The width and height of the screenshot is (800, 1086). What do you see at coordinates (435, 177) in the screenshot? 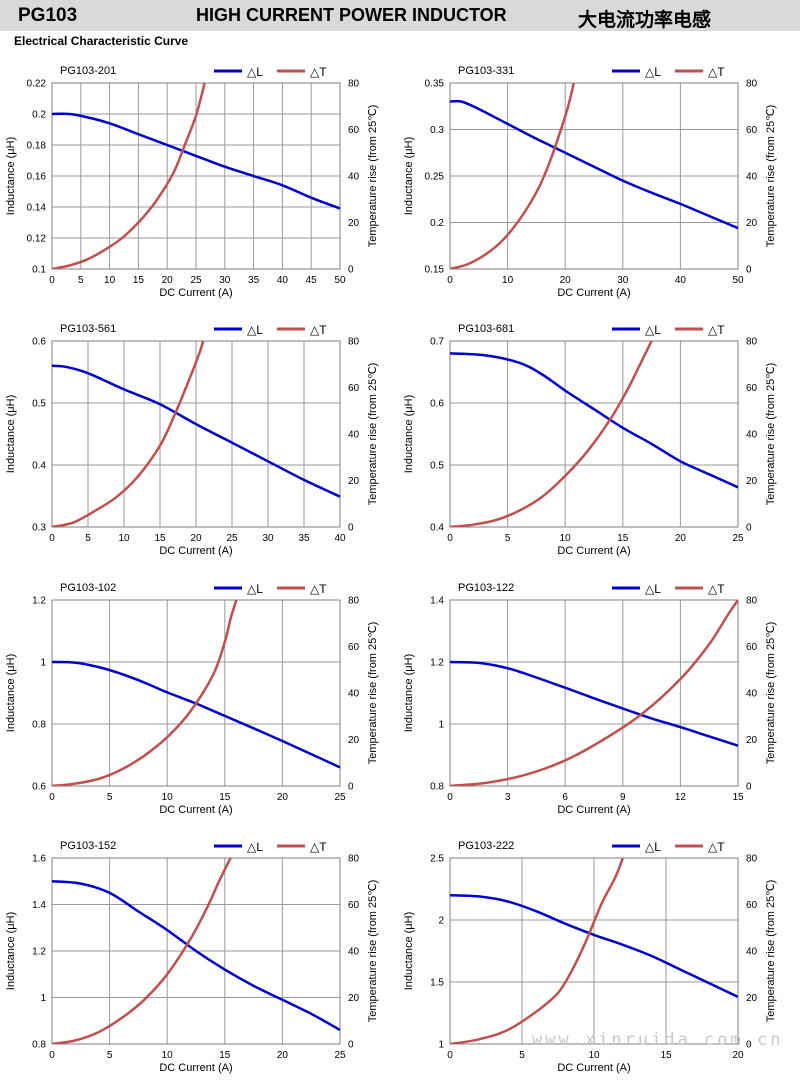
I see `y-tick-label: 0.25` at bounding box center [435, 177].